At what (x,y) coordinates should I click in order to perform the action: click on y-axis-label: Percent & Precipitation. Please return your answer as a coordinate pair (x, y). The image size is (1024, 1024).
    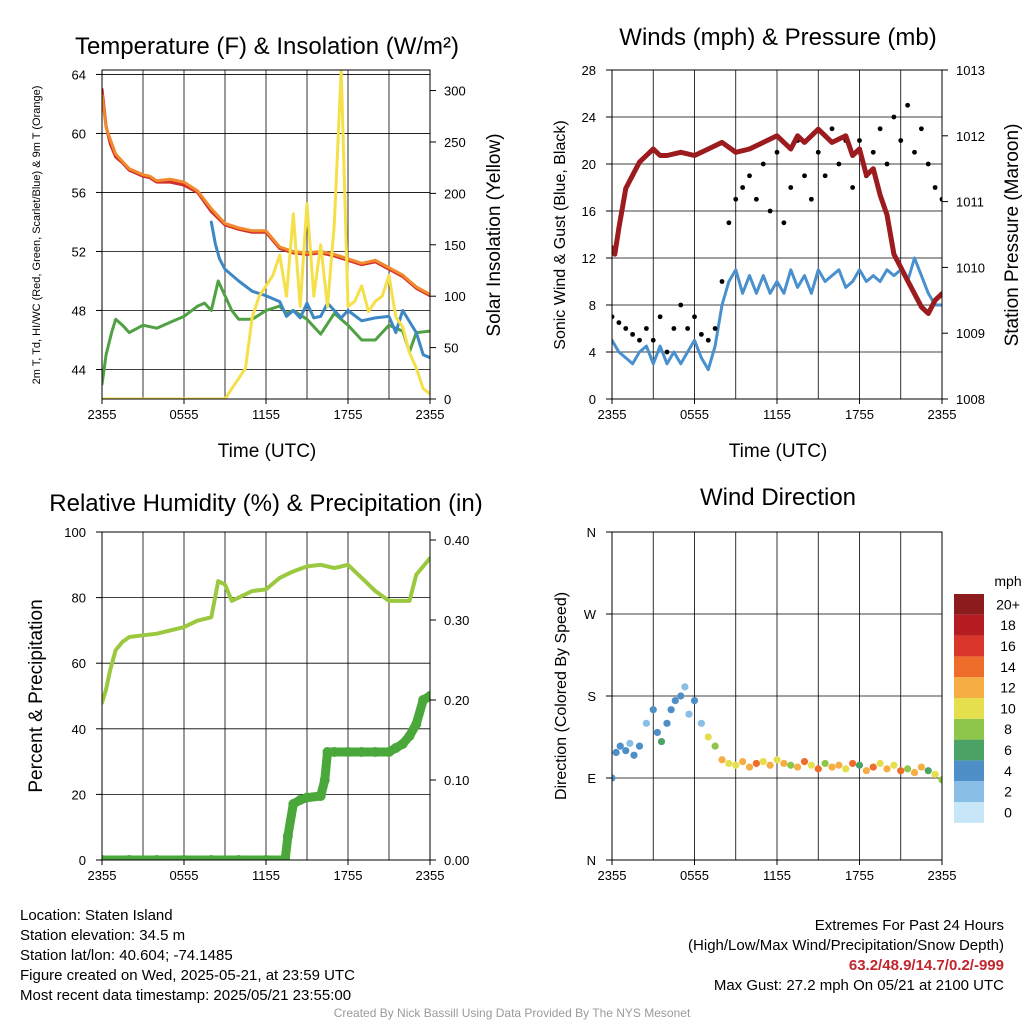
    Looking at the image, I should click on (36, 695).